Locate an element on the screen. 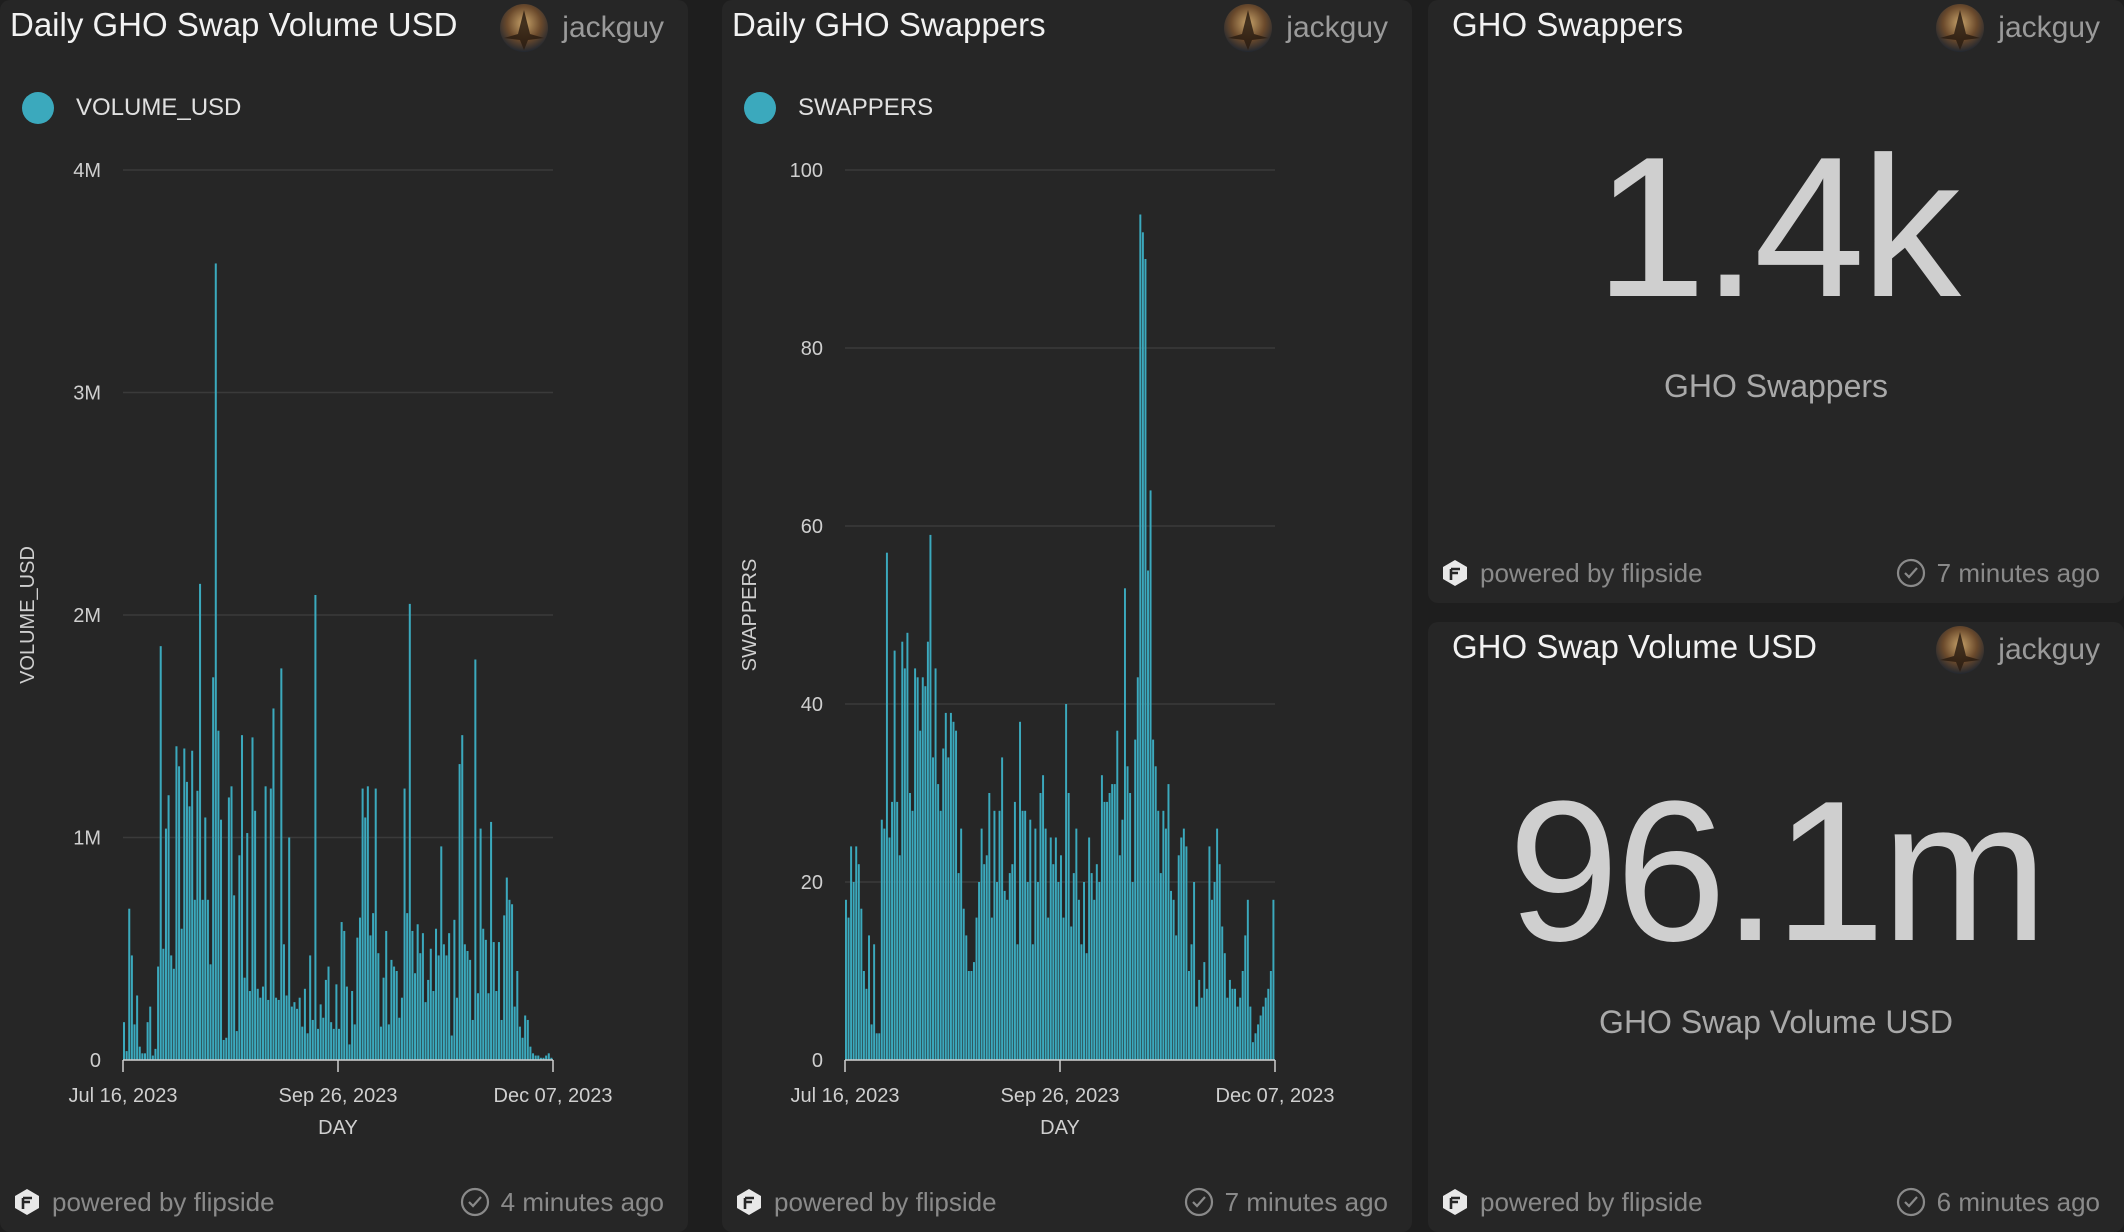  panel-title: GHO Swappers is located at coordinates (1568, 24).